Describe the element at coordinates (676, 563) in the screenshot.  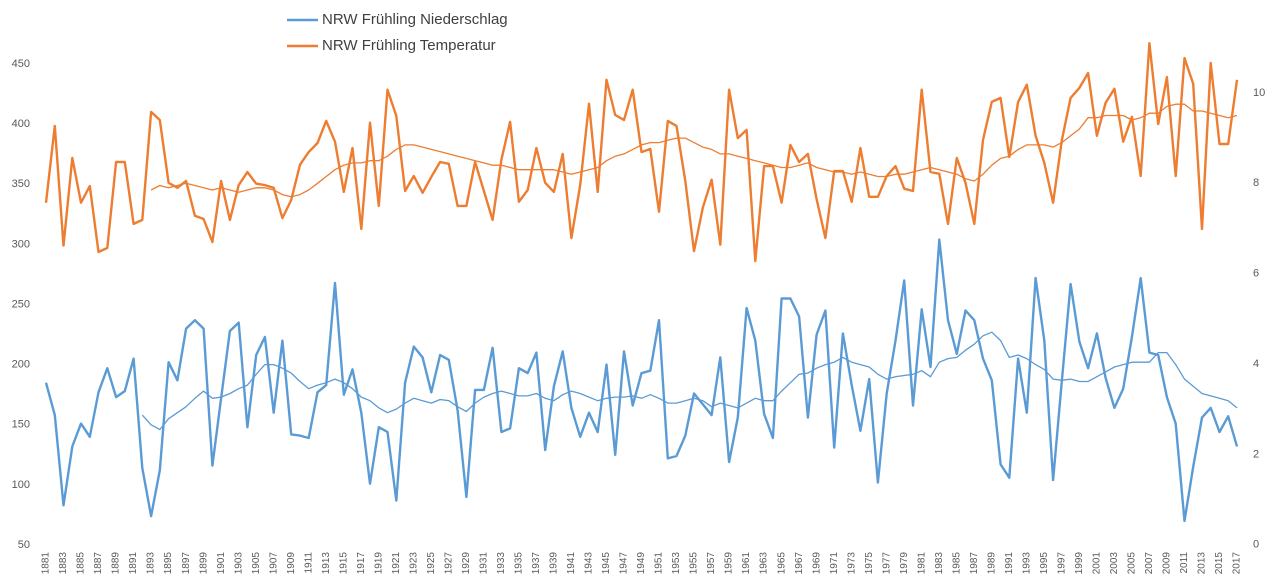
I see `x-tick-label: 1953` at that location.